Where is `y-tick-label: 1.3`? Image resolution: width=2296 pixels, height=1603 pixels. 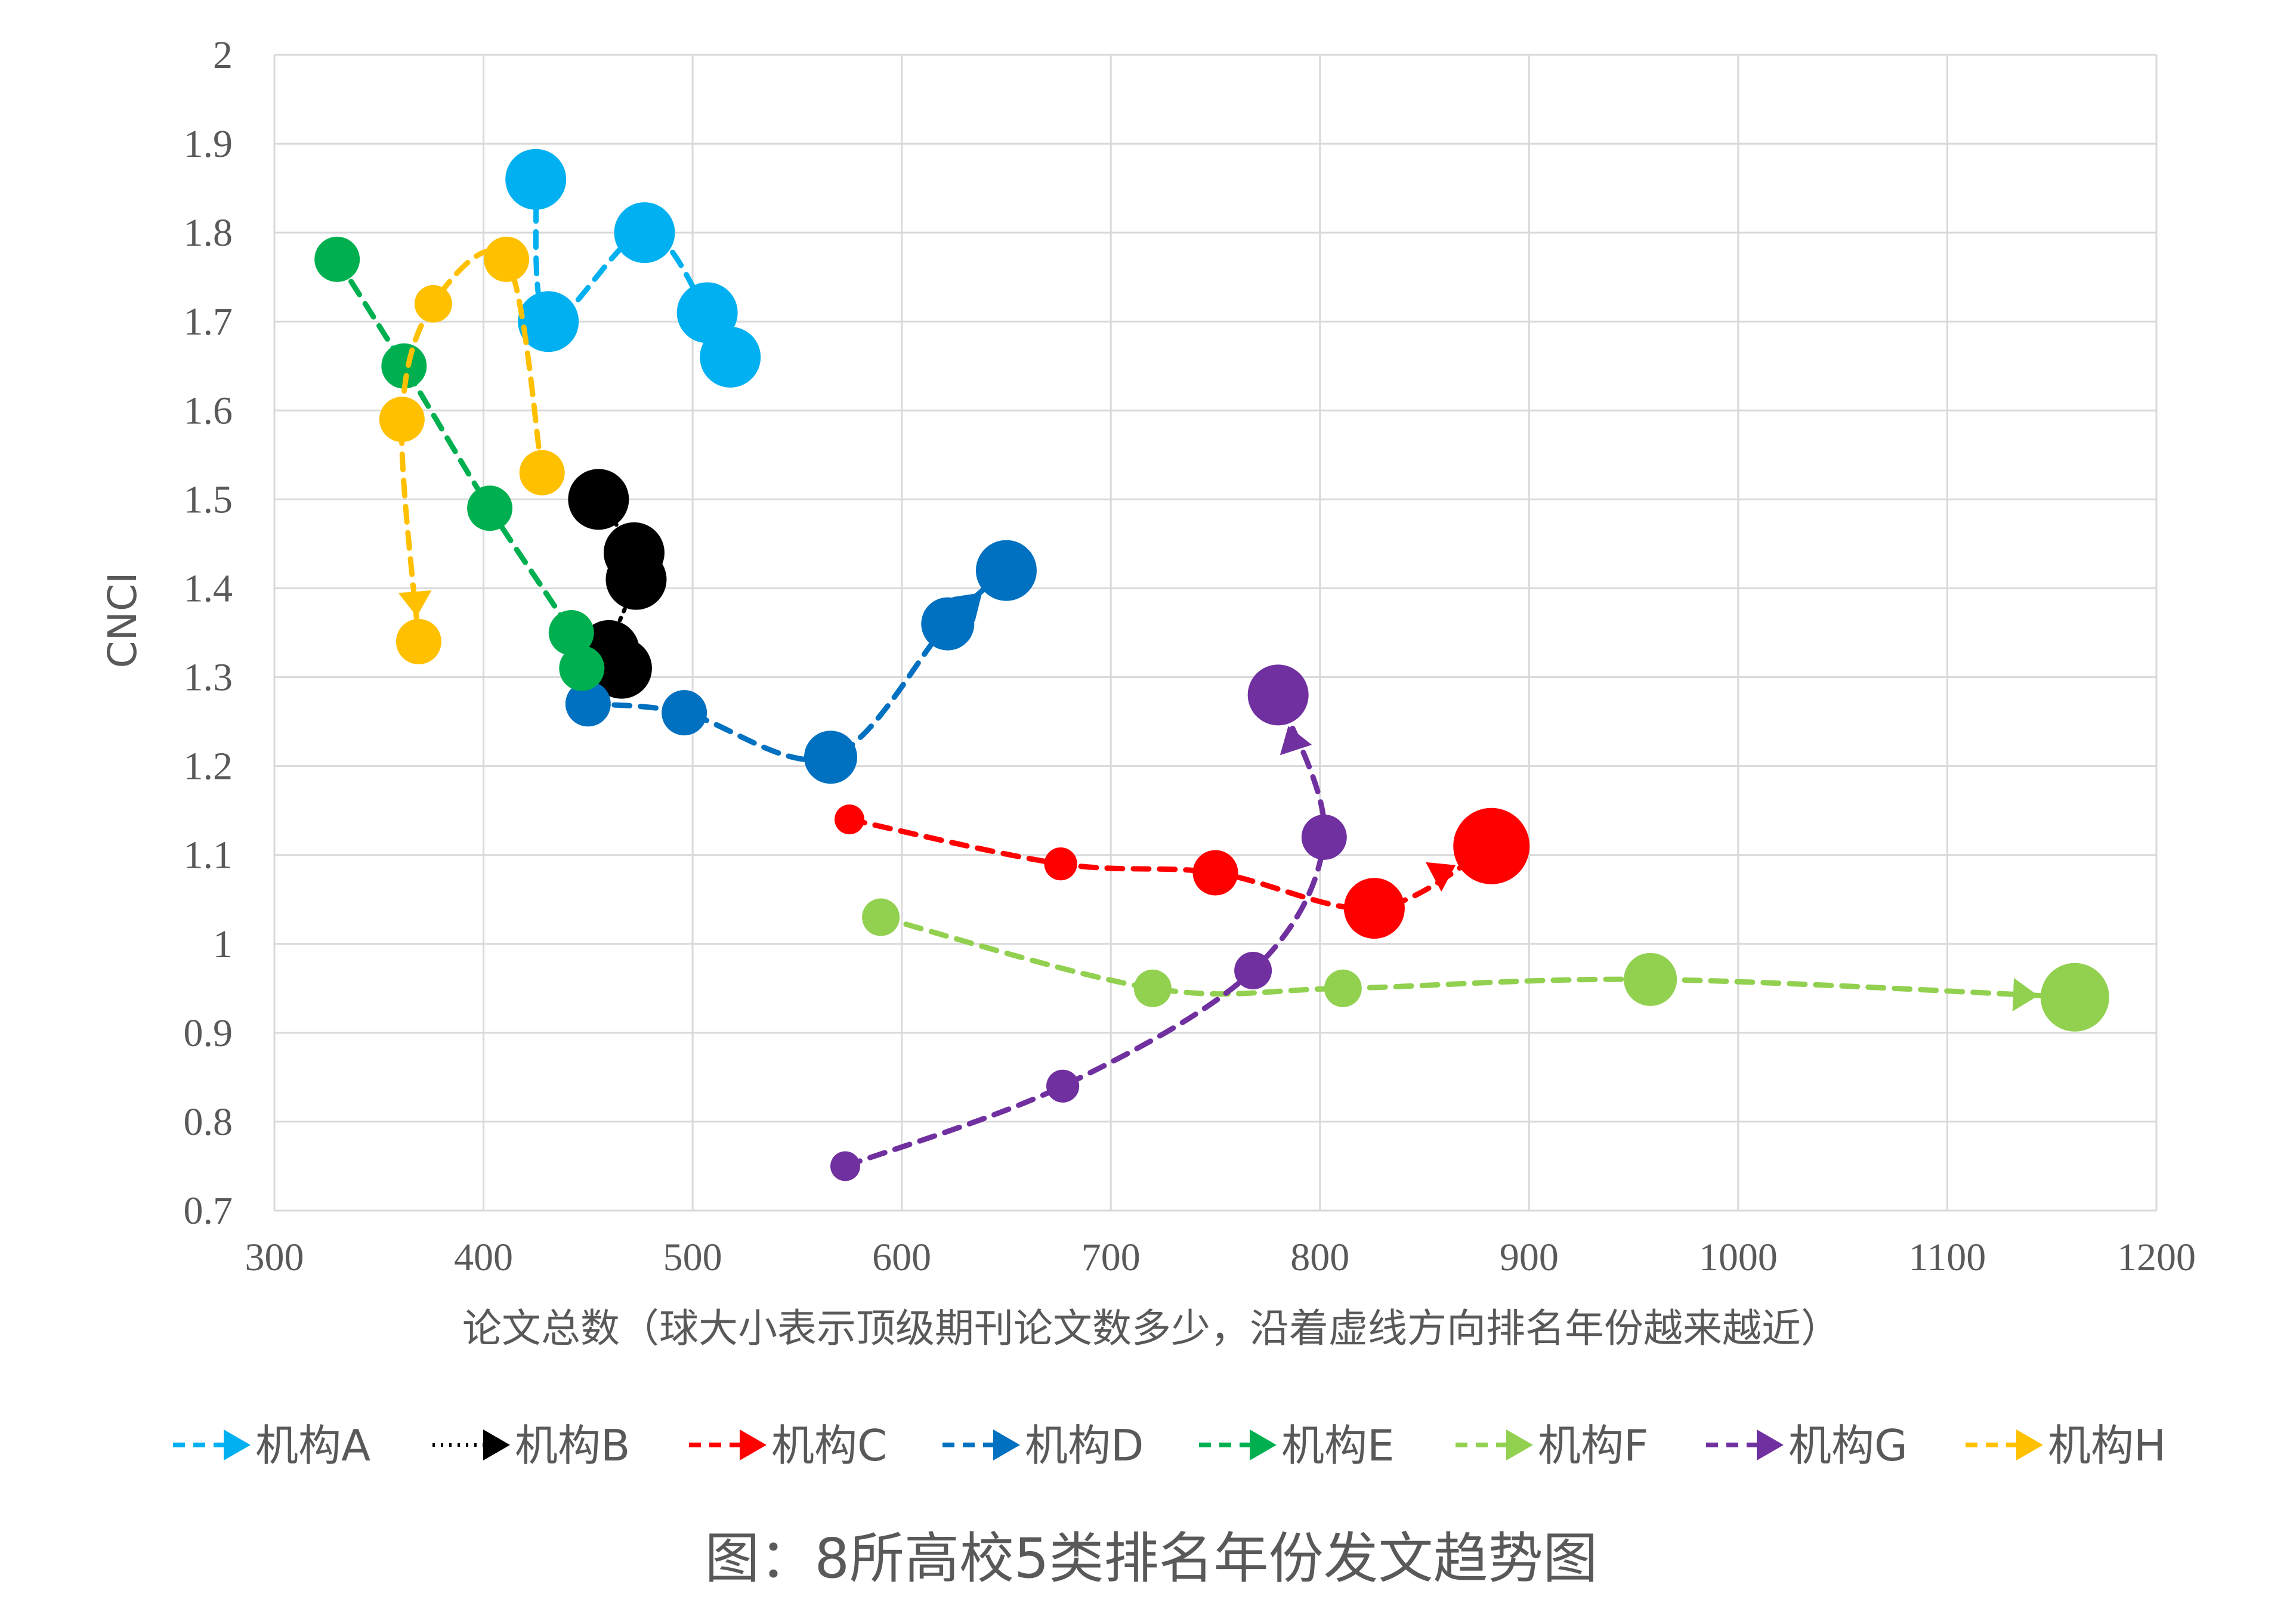
y-tick-label: 1.3 is located at coordinates (209, 678).